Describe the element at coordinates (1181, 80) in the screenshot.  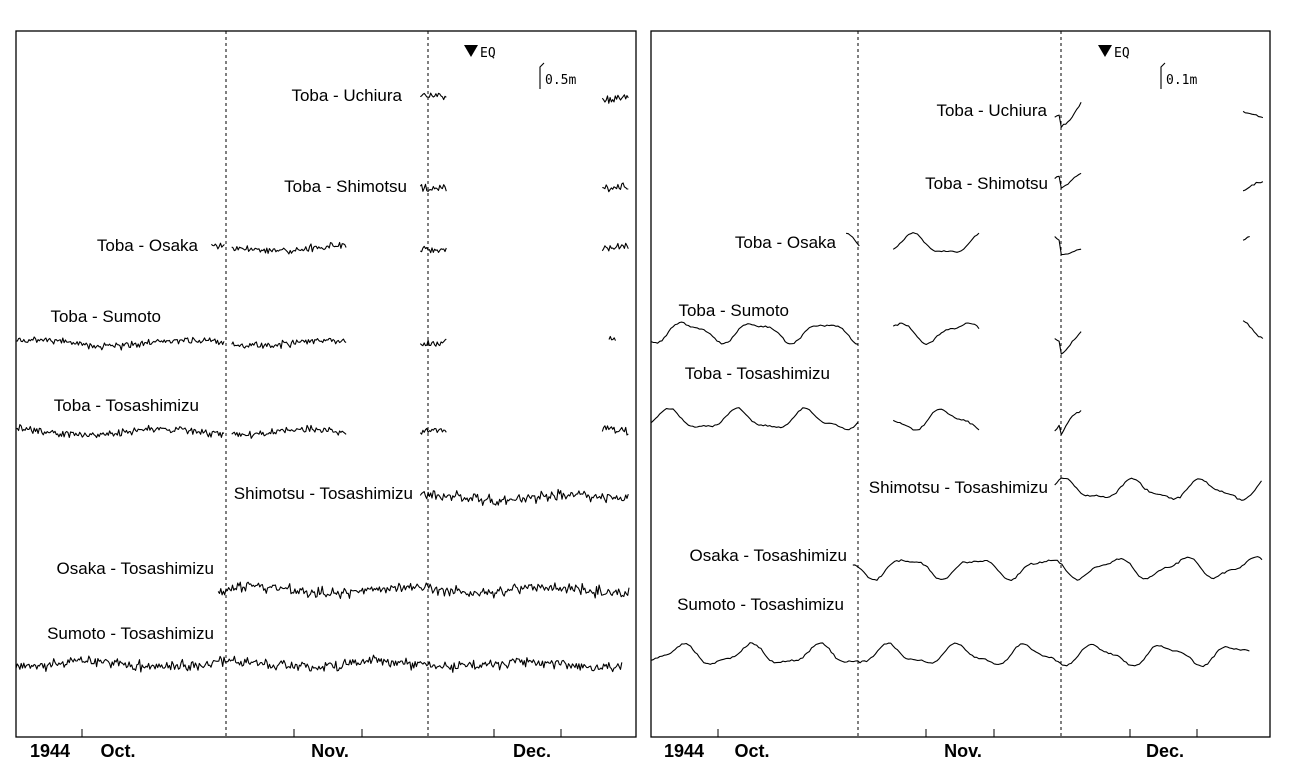
I see `scale-bar-label: 0.1m` at that location.